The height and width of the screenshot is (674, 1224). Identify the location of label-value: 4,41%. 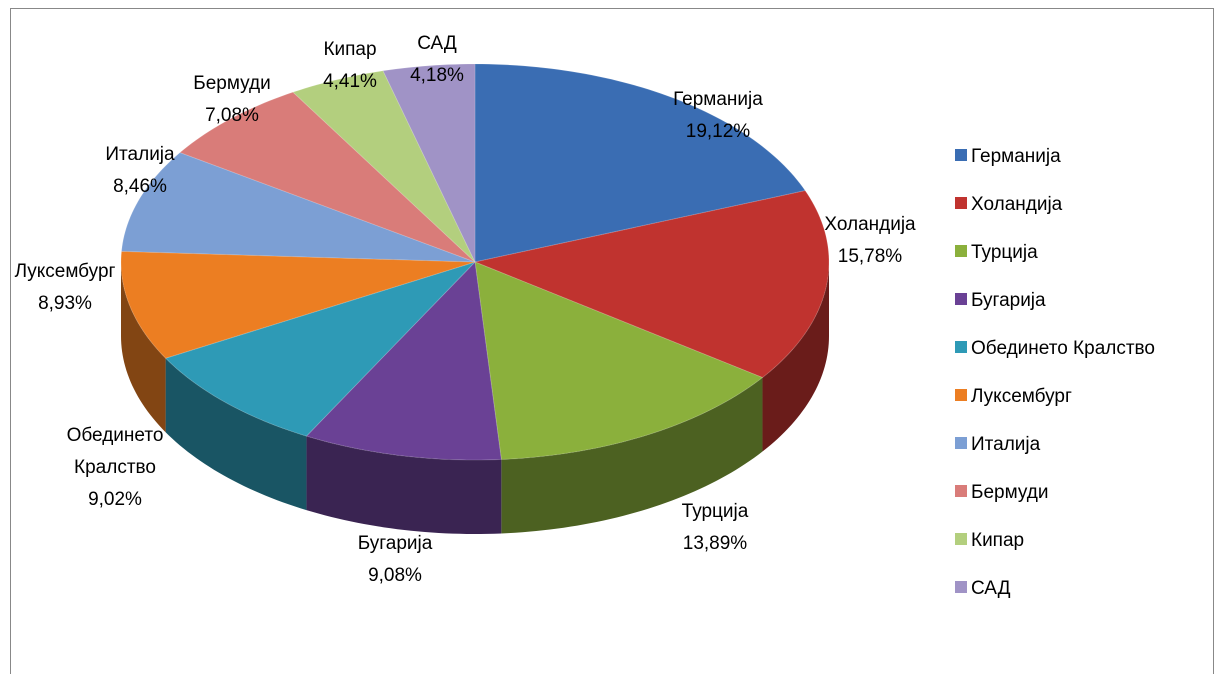
(350, 81).